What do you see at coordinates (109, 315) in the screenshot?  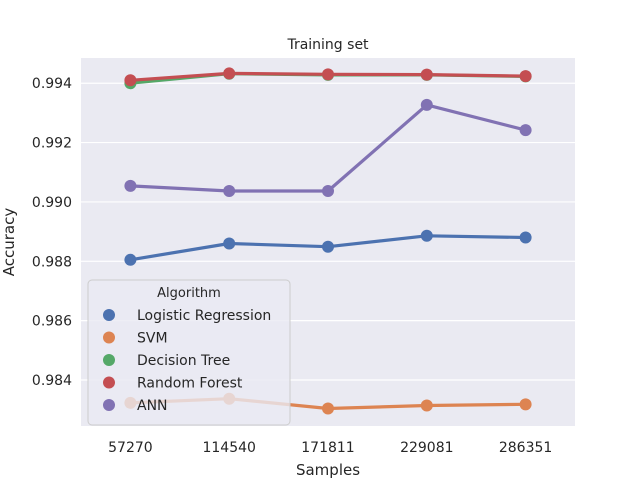 I see `legend-marker-logistic-regression` at bounding box center [109, 315].